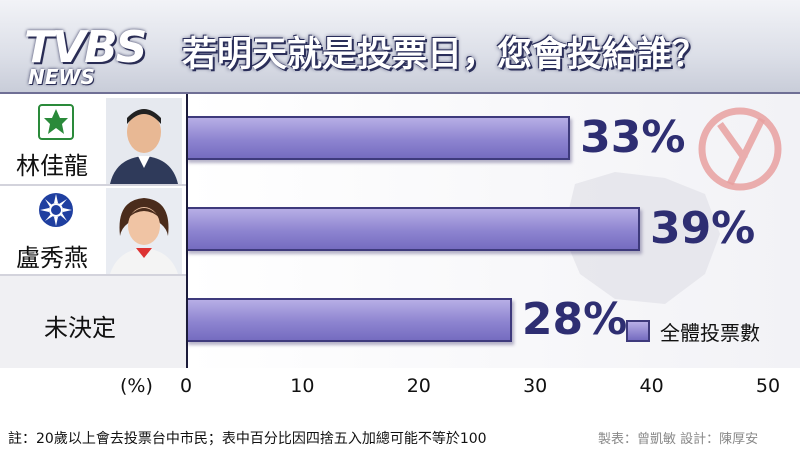  What do you see at coordinates (710, 333) in the screenshot?
I see `legend-label: 全體投票數` at bounding box center [710, 333].